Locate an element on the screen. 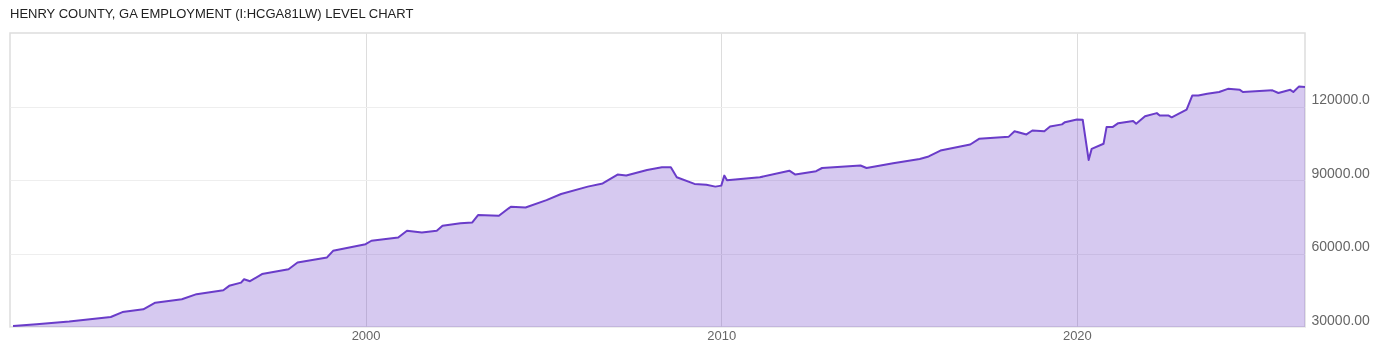  y-tick-label: 30000.00 is located at coordinates (1341, 319).